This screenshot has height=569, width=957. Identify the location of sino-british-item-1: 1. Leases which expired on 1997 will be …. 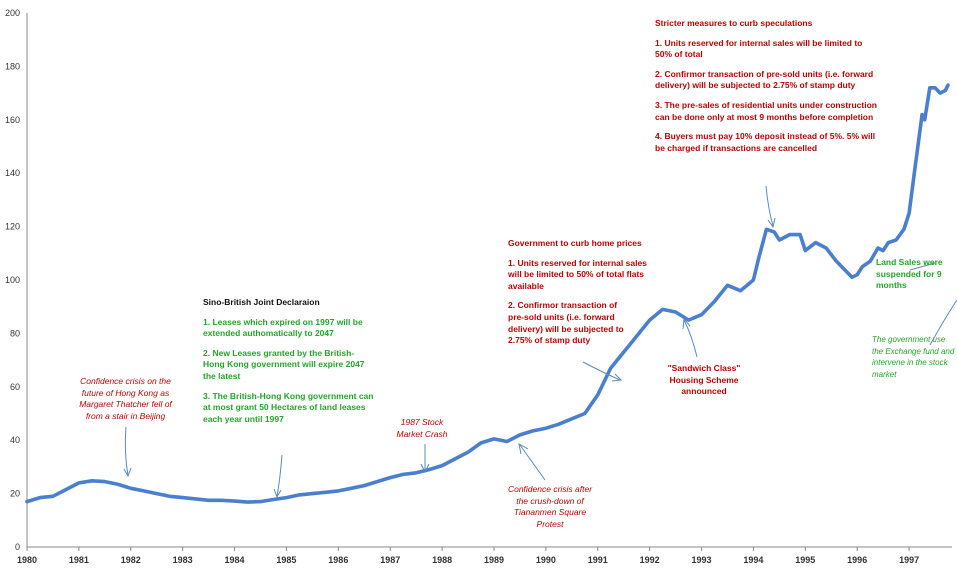
(283, 327).